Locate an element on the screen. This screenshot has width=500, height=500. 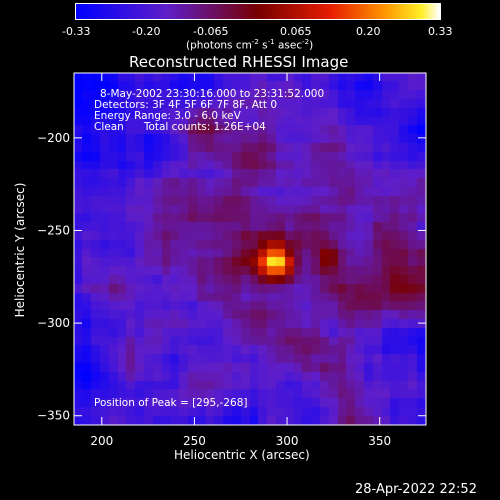
colorbar-tick-label: 0.20 is located at coordinates (368, 31).